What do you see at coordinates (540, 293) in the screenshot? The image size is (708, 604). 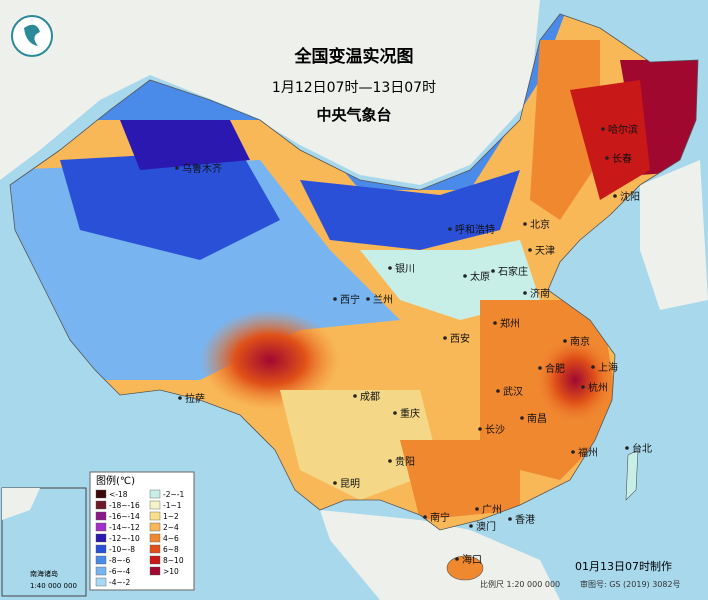 I see `city-label: 济南` at bounding box center [540, 293].